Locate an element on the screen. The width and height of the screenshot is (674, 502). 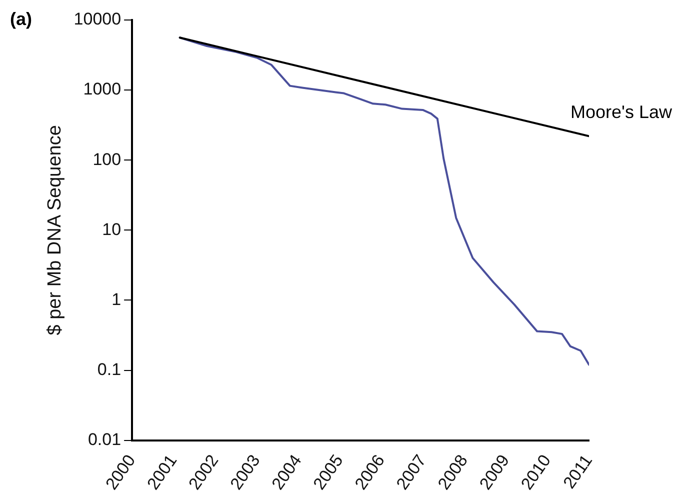
y-tick-label: 1000 is located at coordinates (102, 89).